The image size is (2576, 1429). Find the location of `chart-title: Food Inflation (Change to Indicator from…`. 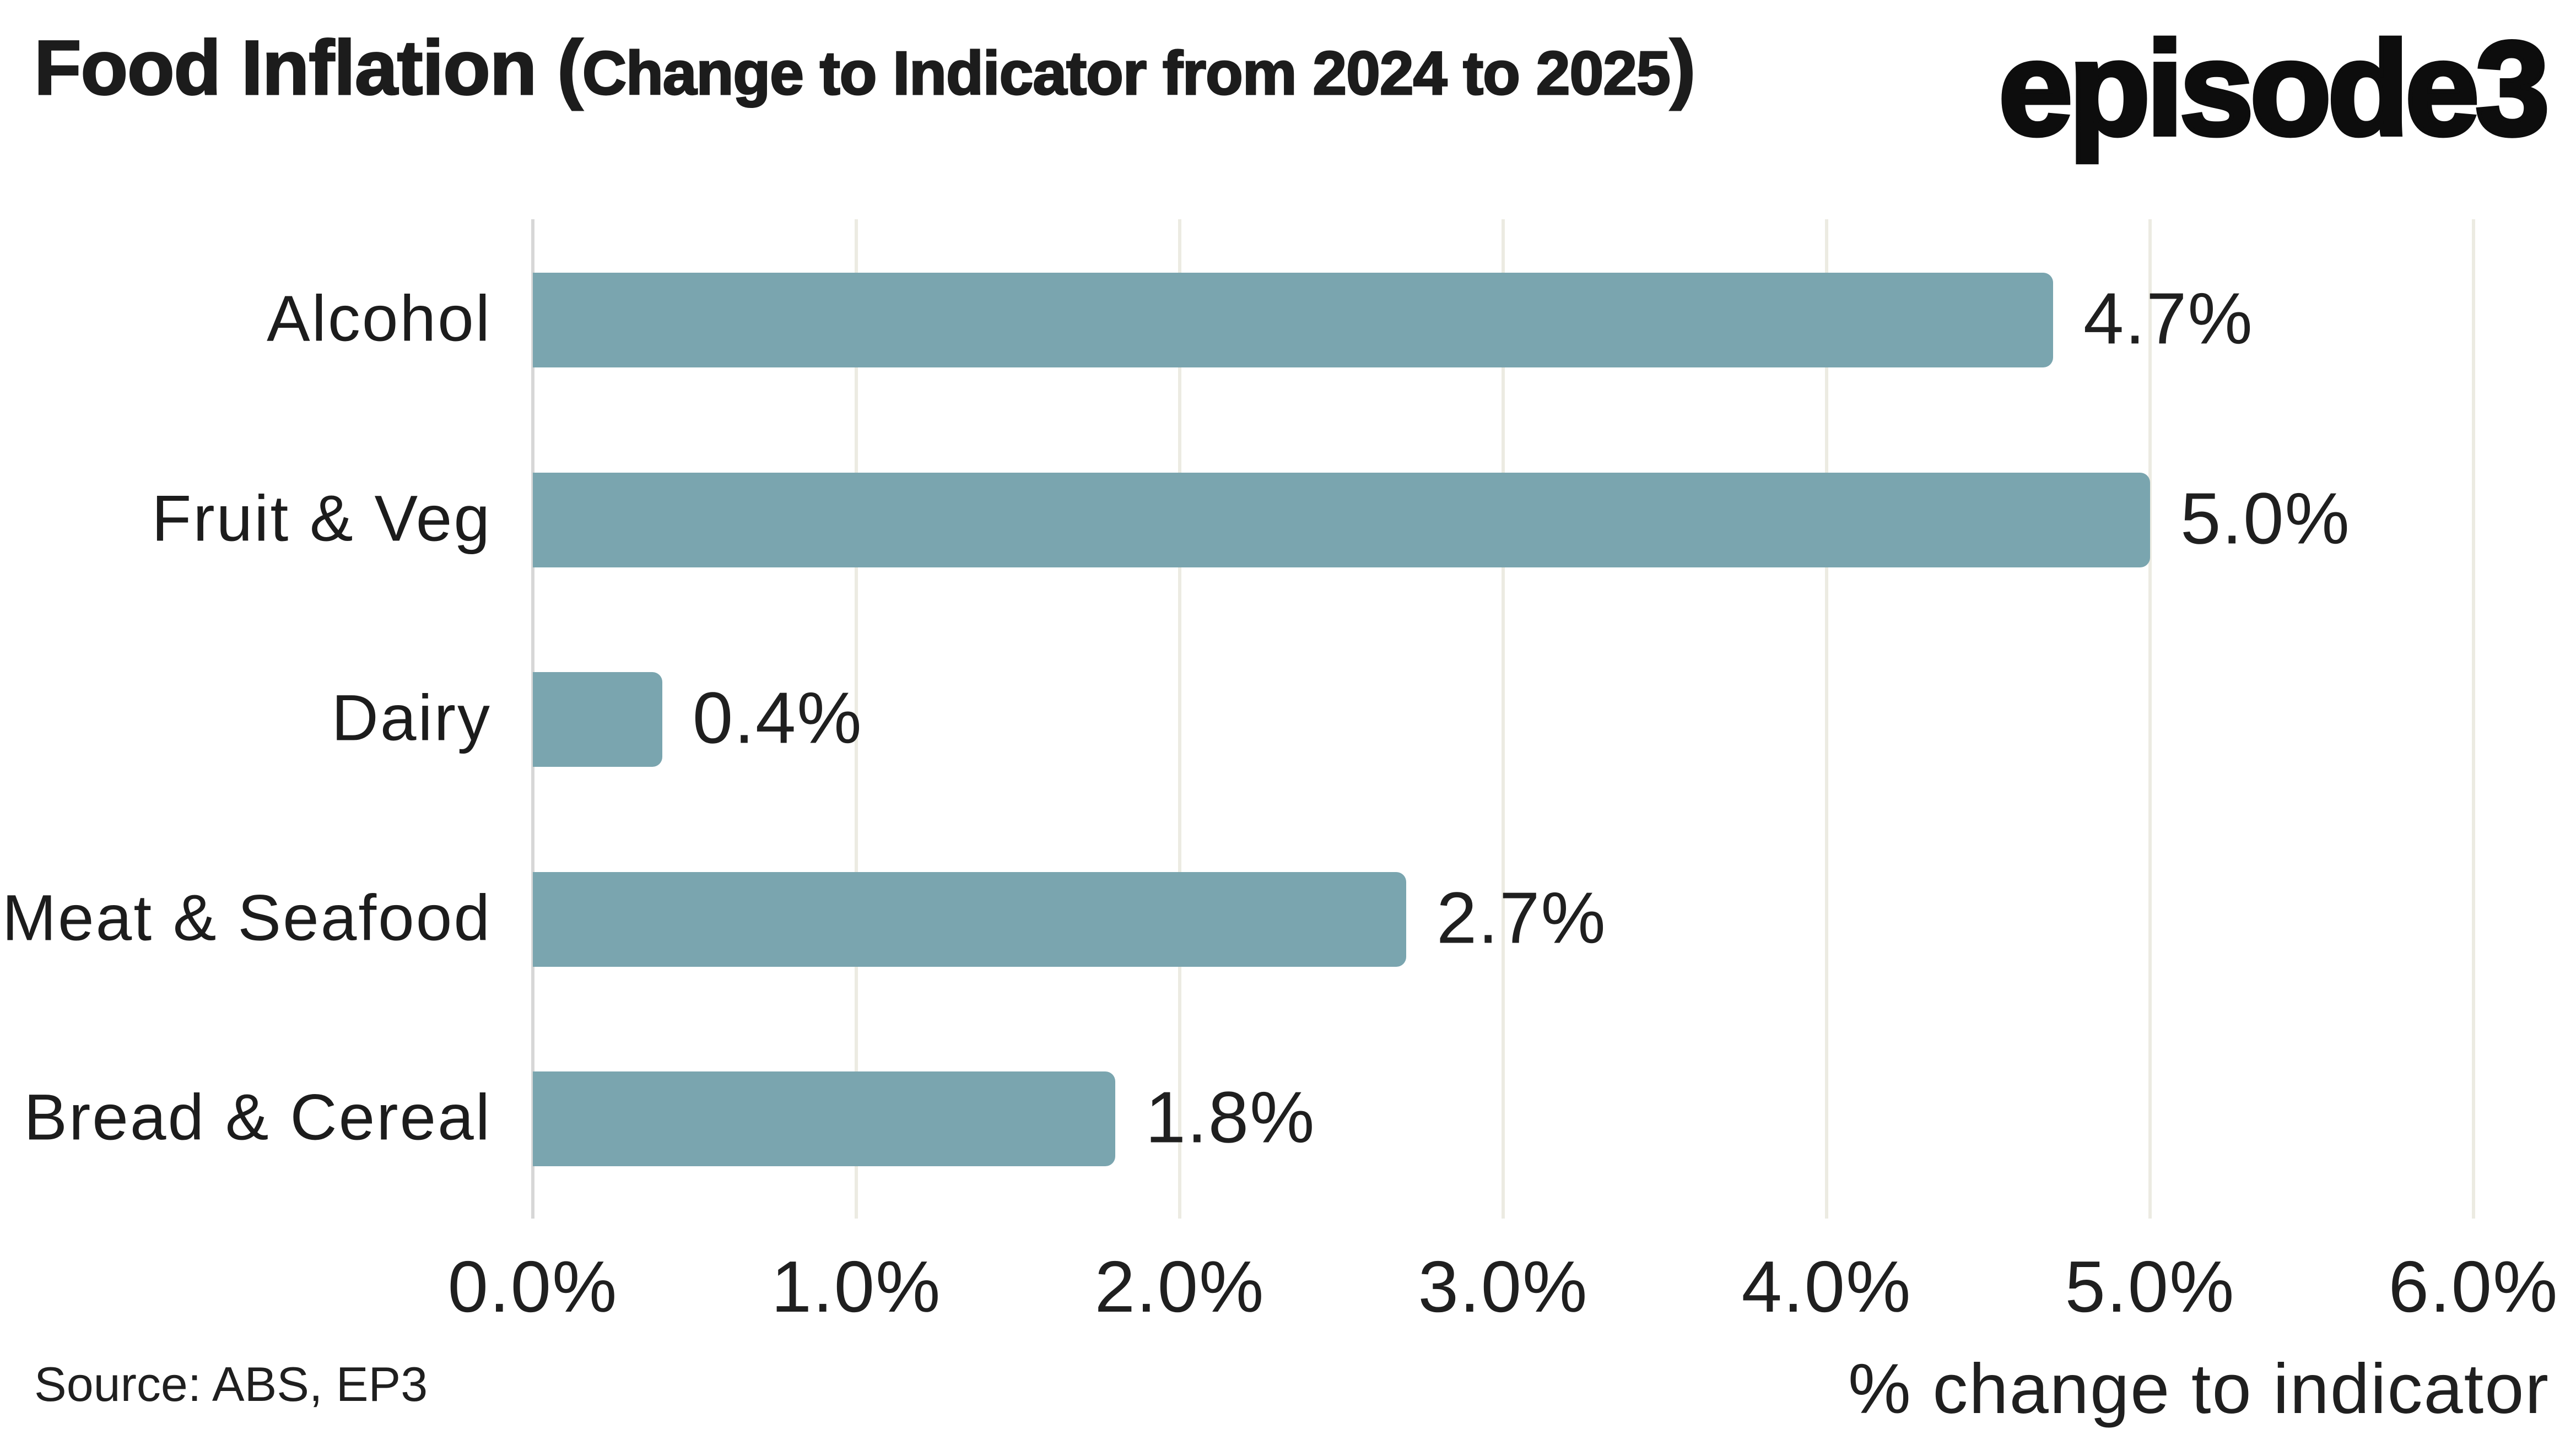

chart-title: Food Inflation (Change to Indicator from… is located at coordinates (865, 67).